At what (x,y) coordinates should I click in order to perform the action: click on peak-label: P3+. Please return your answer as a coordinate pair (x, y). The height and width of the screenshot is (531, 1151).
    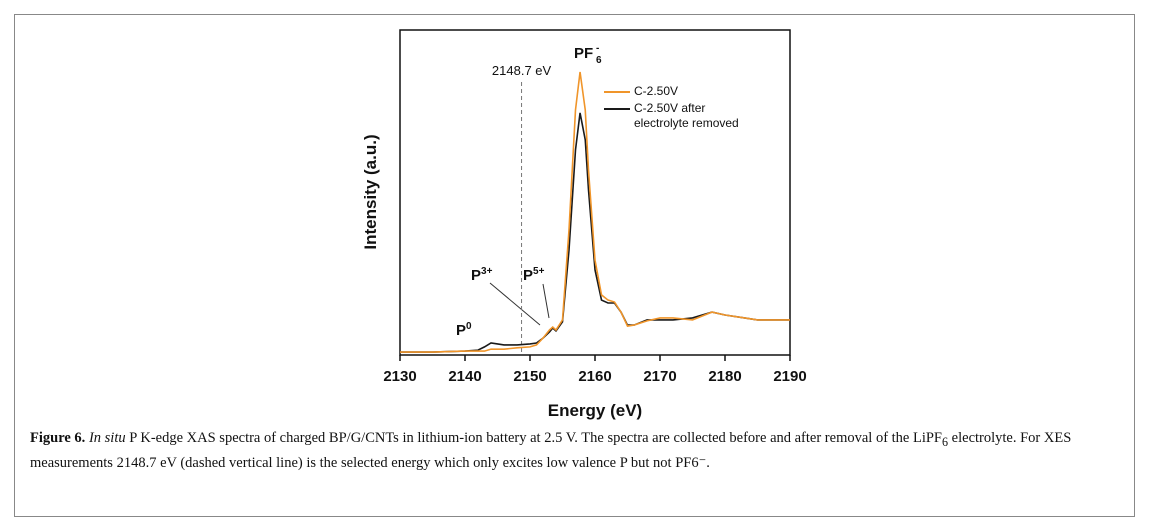
    Looking at the image, I should click on (482, 275).